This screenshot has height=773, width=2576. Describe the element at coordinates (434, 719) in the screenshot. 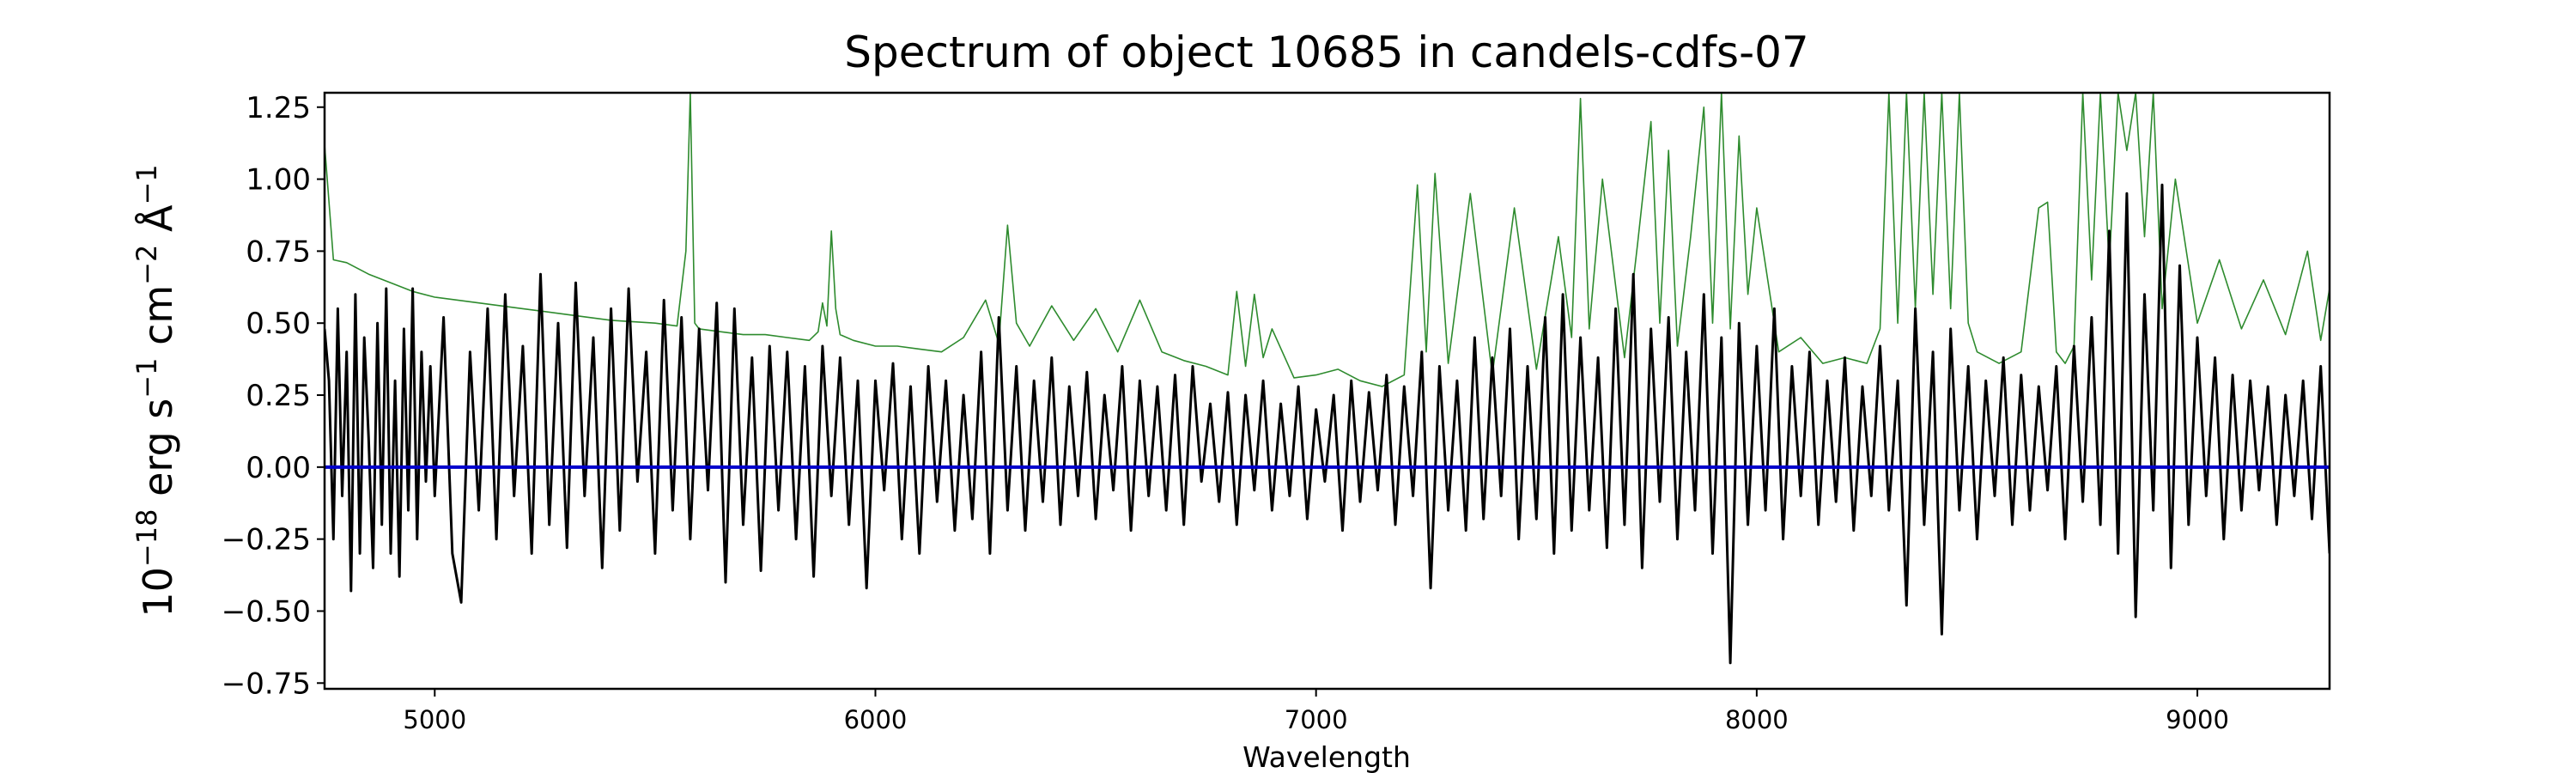

I see `x-tick-label: 5000` at that location.